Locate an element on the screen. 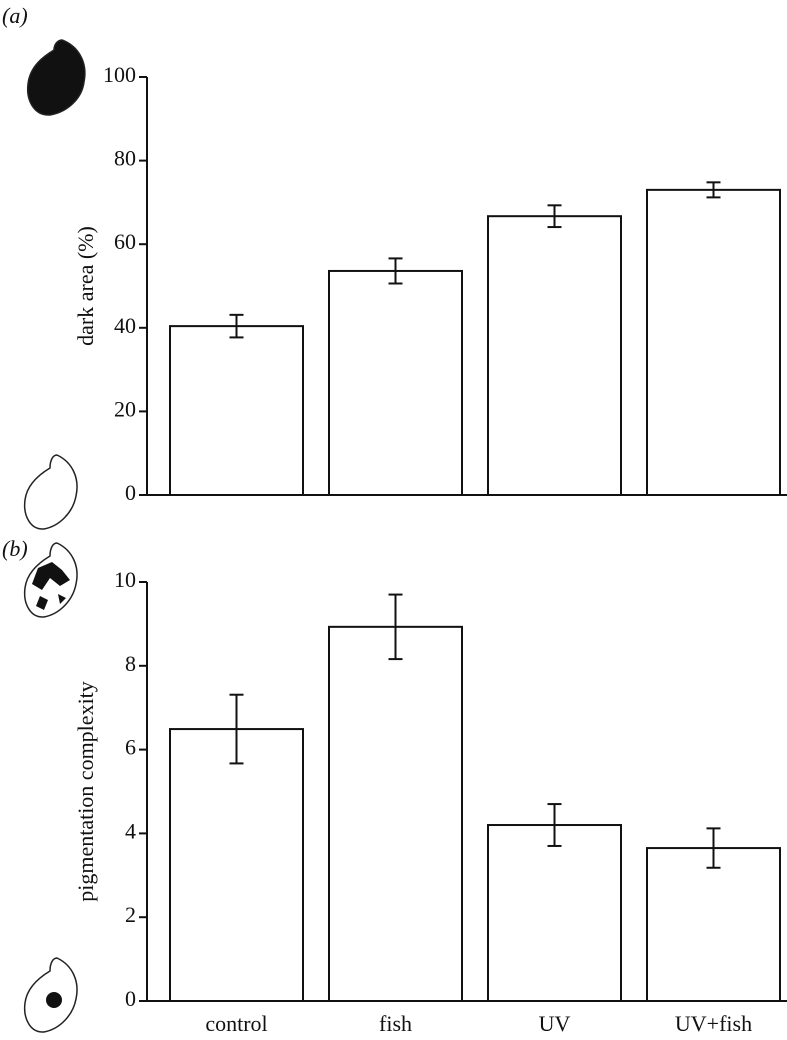 This screenshot has height=1040, width=787. panel-label: (b) is located at coordinates (15, 548).